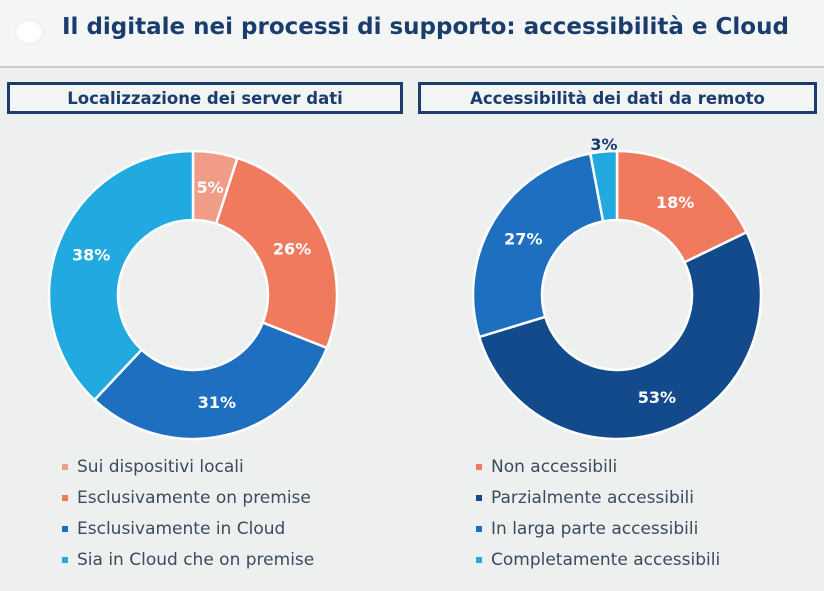 The height and width of the screenshot is (591, 824). I want to click on remote-access-legend-item: Completamente accessibili, so click(598, 559).